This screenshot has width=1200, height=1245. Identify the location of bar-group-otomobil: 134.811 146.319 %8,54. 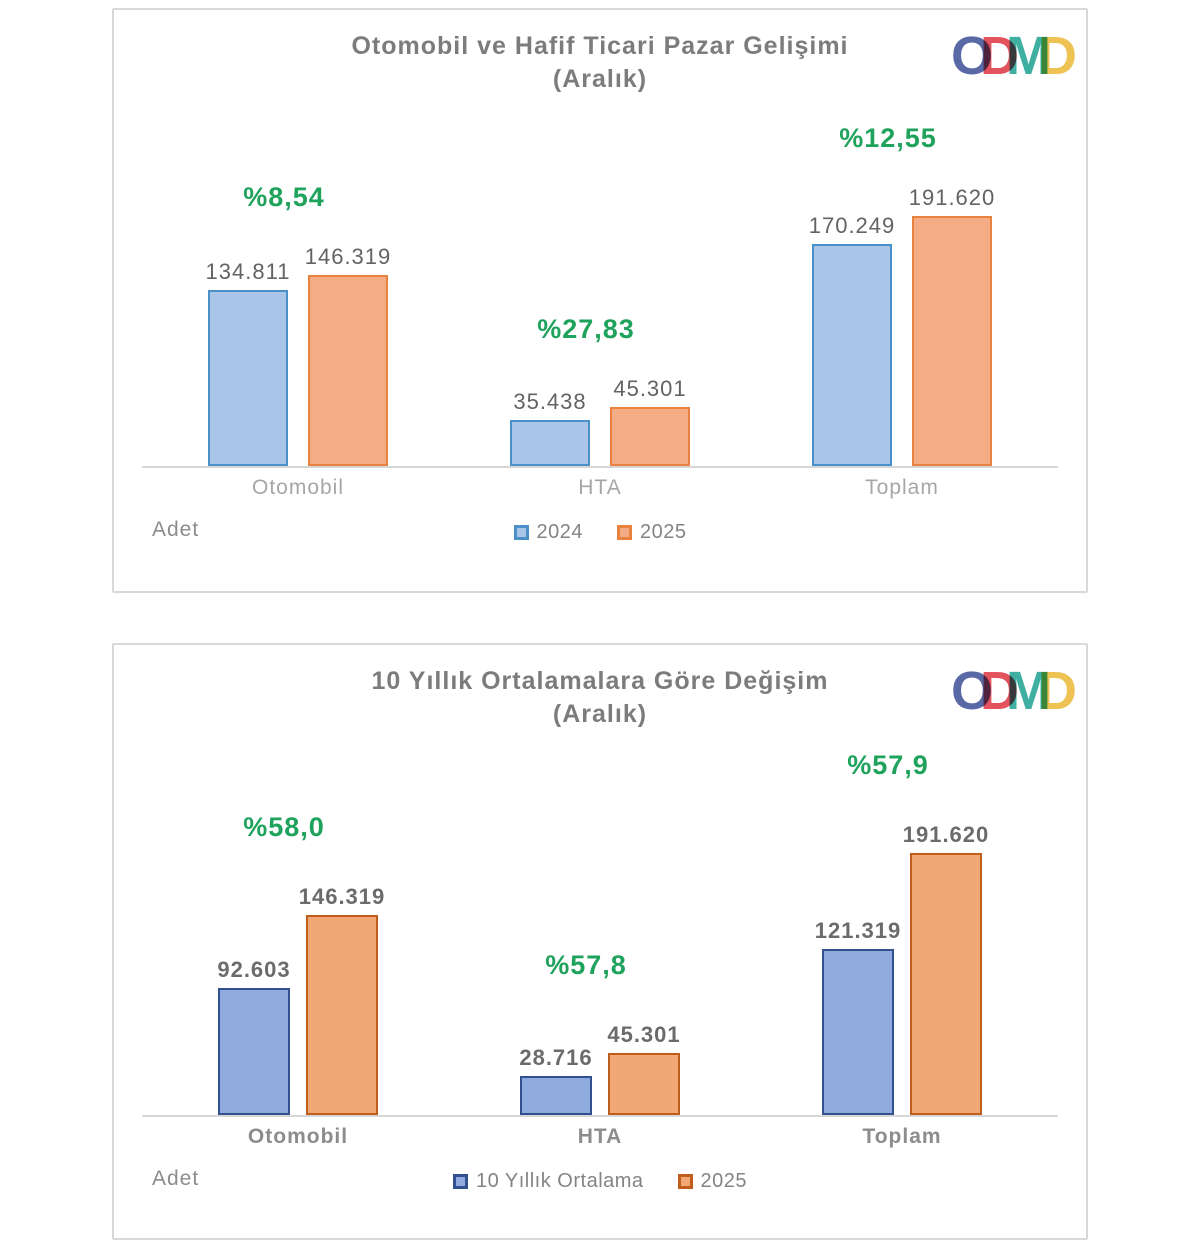
(298, 288).